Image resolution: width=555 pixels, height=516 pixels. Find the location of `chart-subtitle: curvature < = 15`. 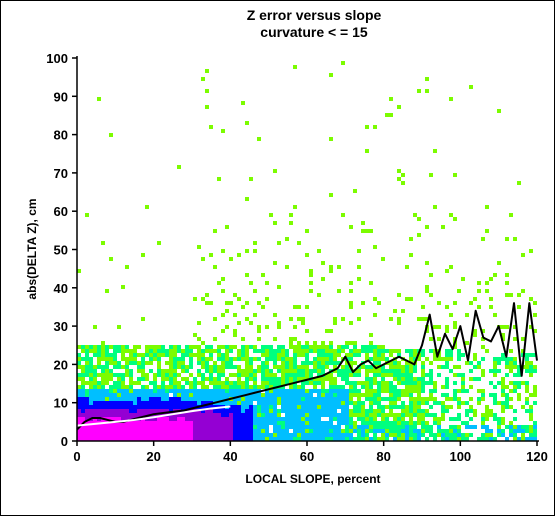

chart-subtitle: curvature < = 15 is located at coordinates (314, 32).